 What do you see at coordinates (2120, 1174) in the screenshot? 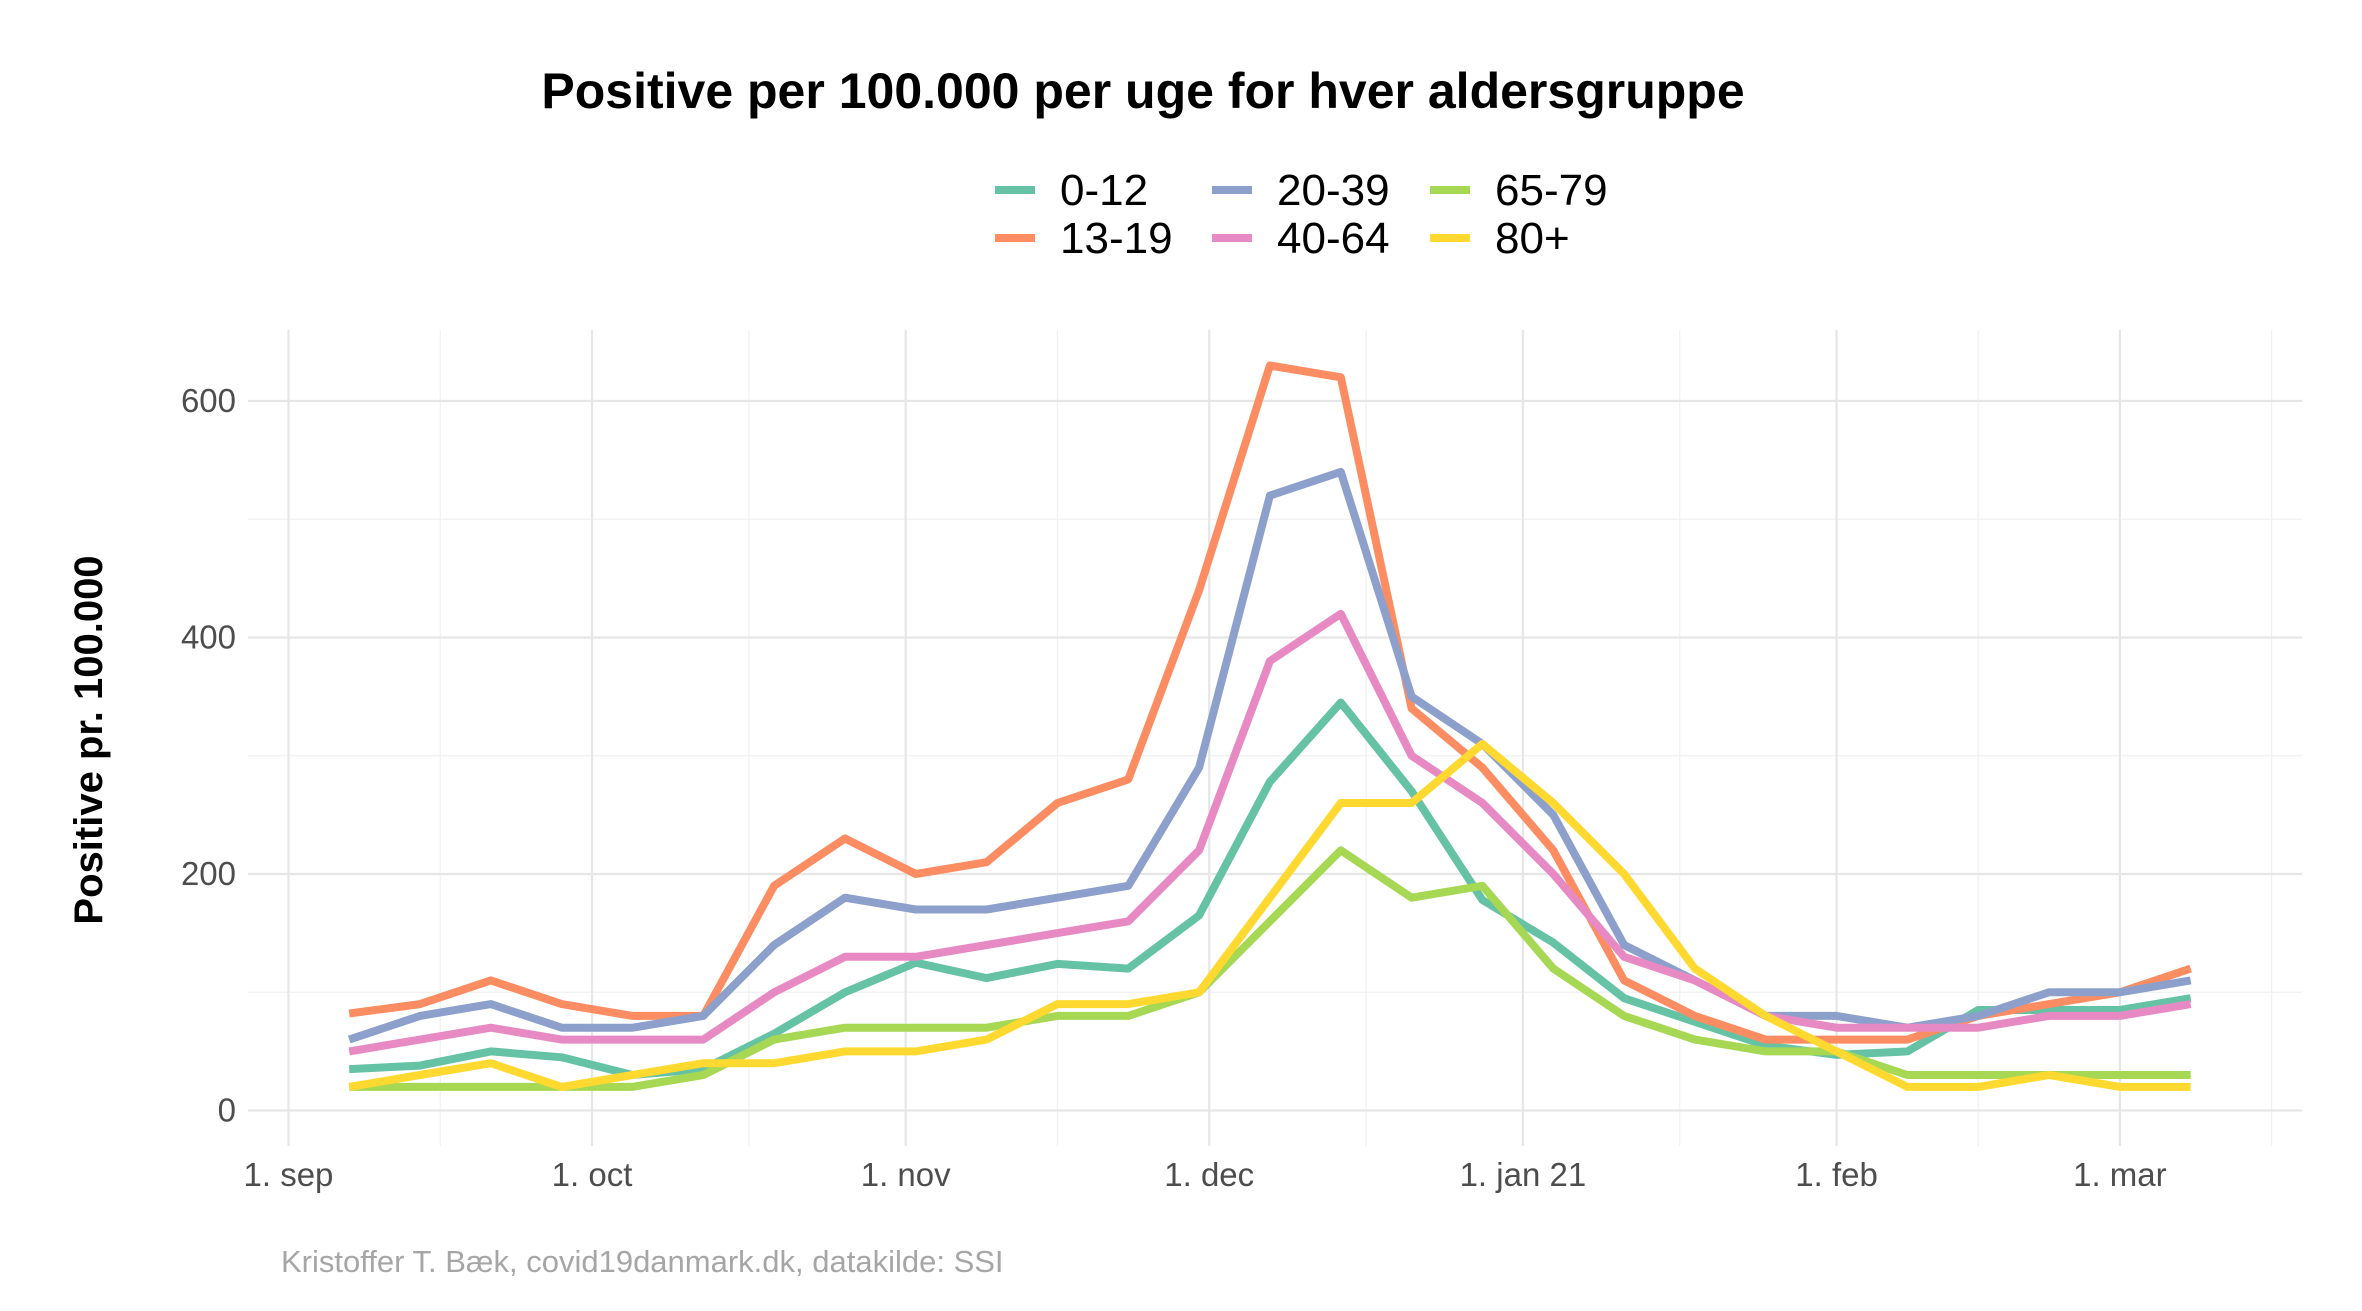
I see `x-tick-label: 1. mar` at bounding box center [2120, 1174].